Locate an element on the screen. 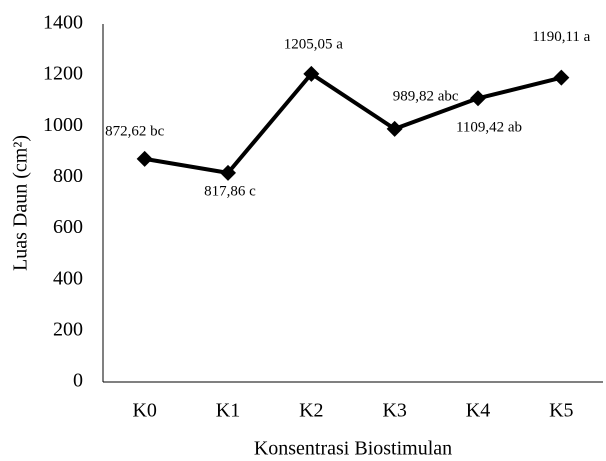  data-label: 817,86 c is located at coordinates (230, 191).